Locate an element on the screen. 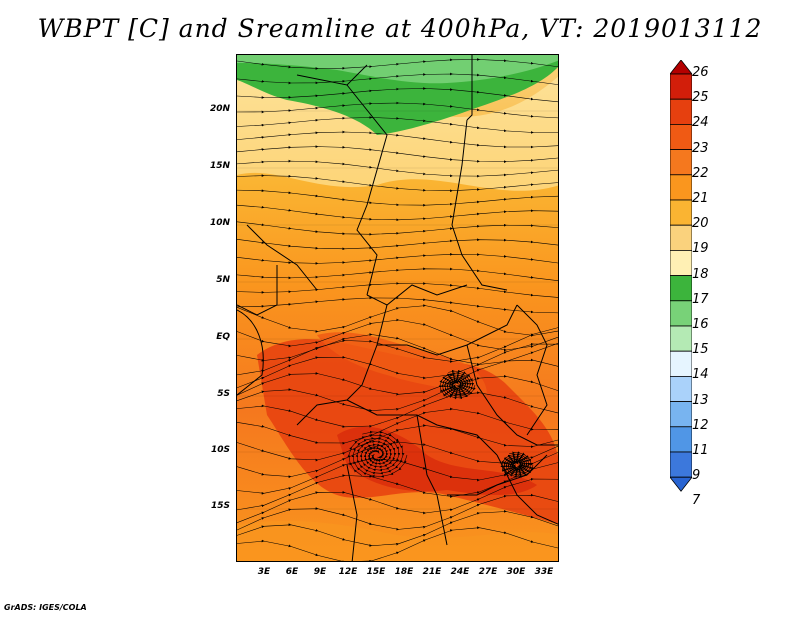 The image size is (800, 618). colorbar-top-arrow is located at coordinates (681, 67).